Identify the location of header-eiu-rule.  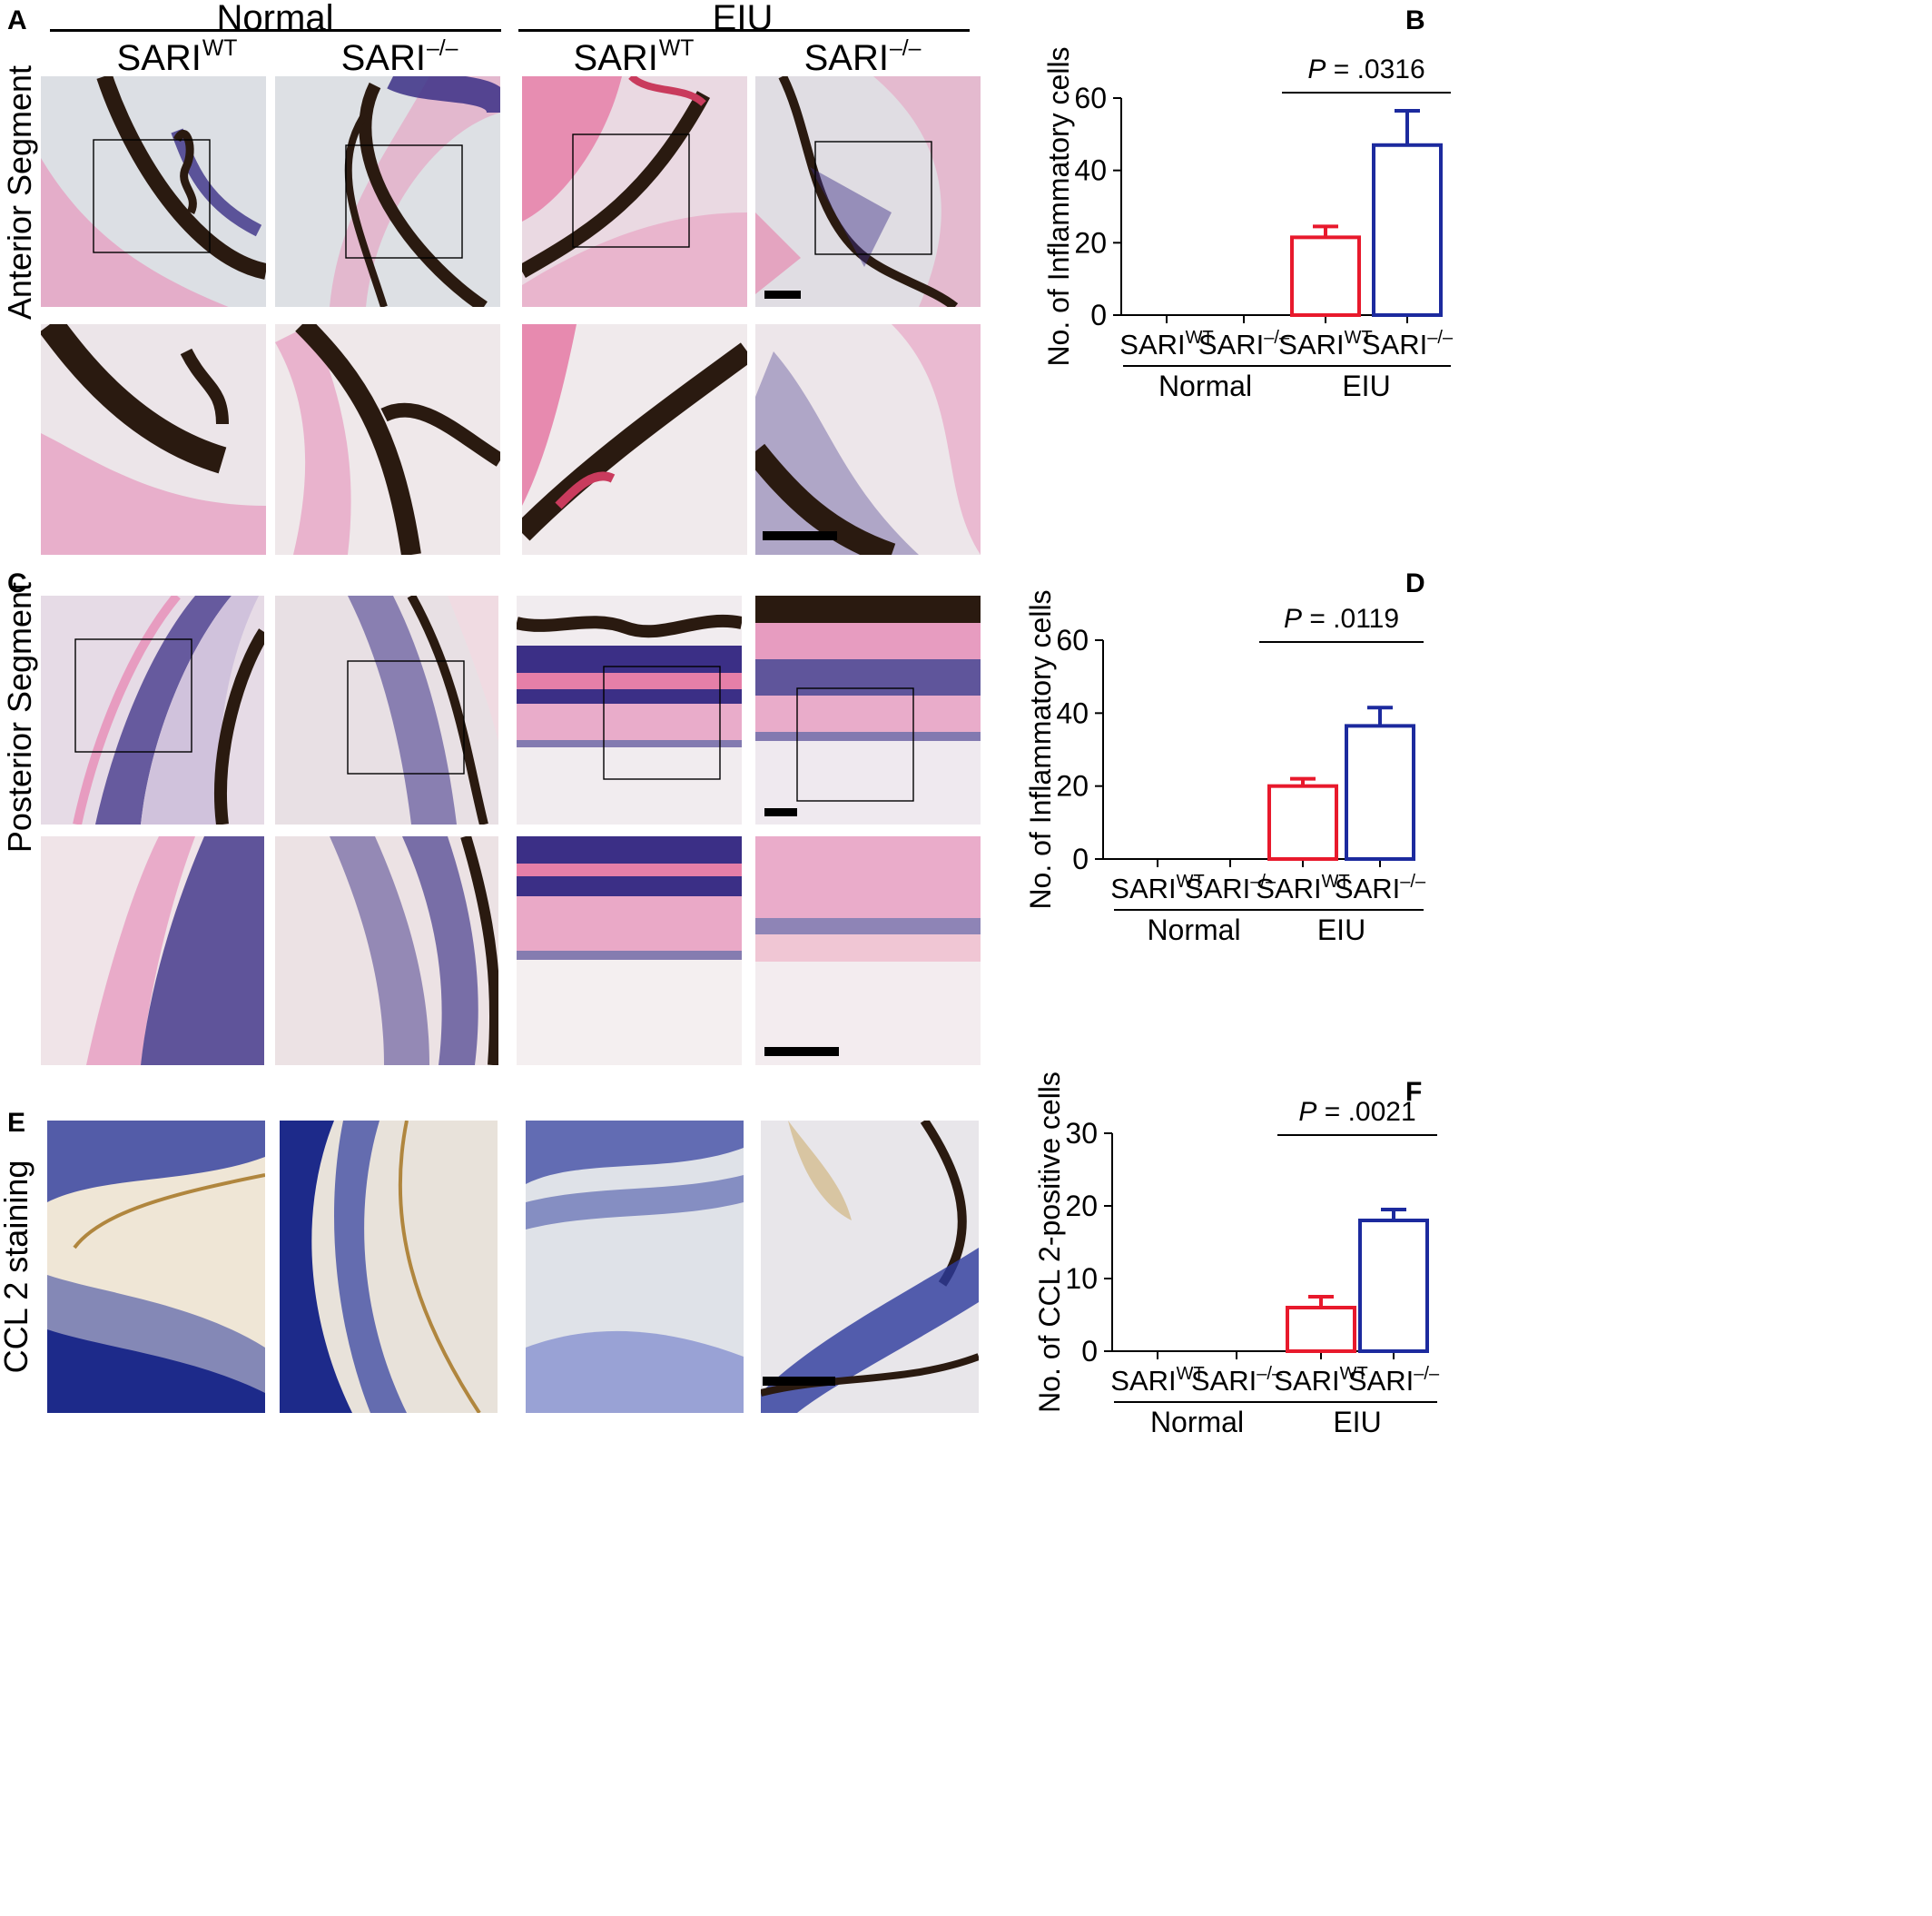
(744, 31).